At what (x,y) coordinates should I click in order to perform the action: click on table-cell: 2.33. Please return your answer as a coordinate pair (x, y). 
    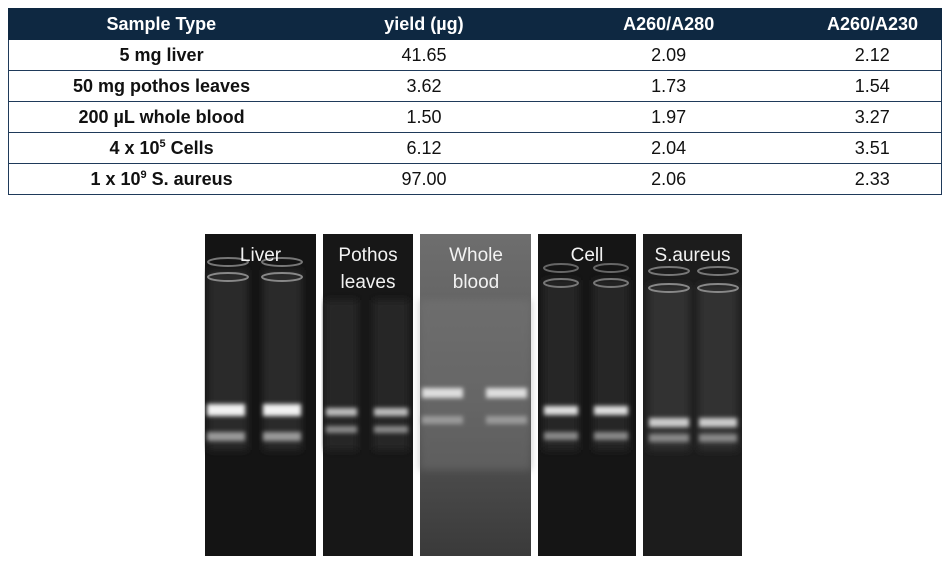
    Looking at the image, I should click on (872, 179).